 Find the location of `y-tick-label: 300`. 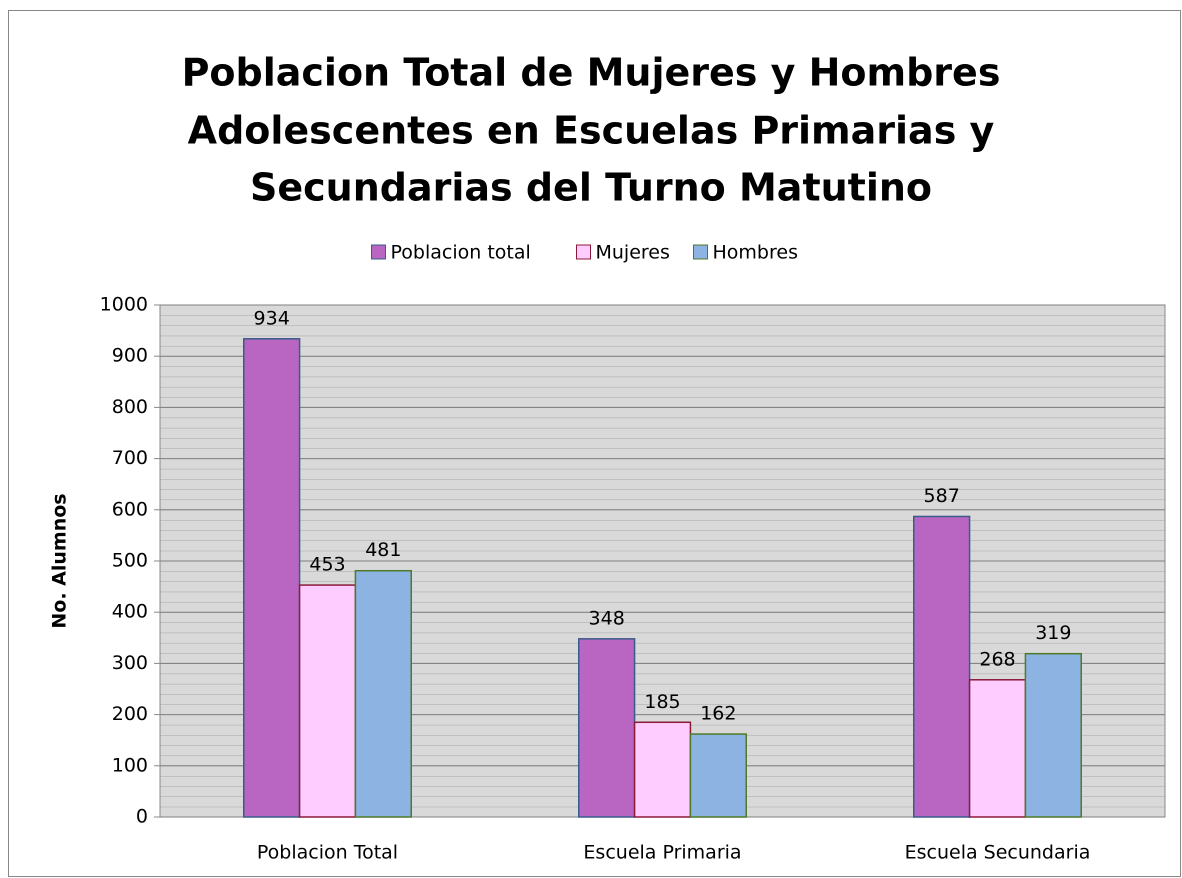

y-tick-label: 300 is located at coordinates (130, 663).